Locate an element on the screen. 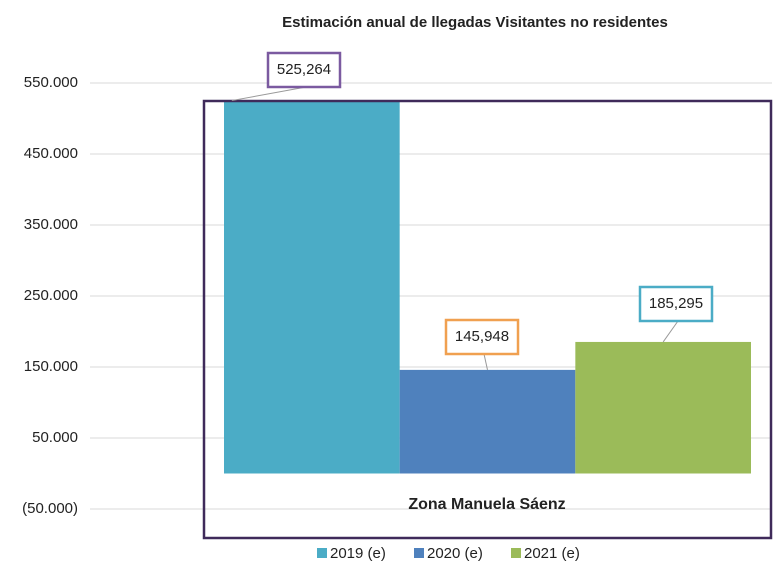 This screenshot has height=569, width=777. data-label: 185,295 is located at coordinates (676, 303).